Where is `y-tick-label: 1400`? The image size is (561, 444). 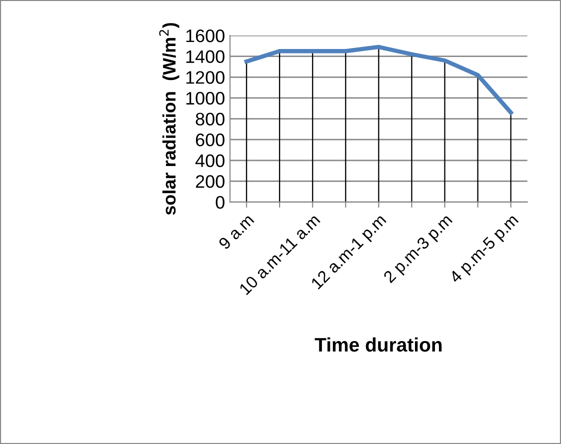
y-tick-label: 1400 is located at coordinates (205, 57).